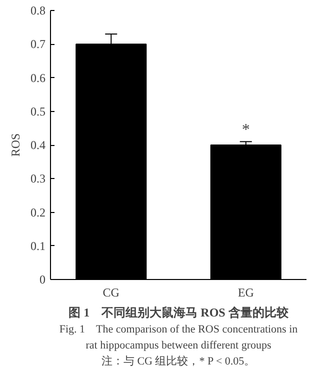  Describe the element at coordinates (38, 145) in the screenshot. I see `y-tick-label: 0.4` at that location.